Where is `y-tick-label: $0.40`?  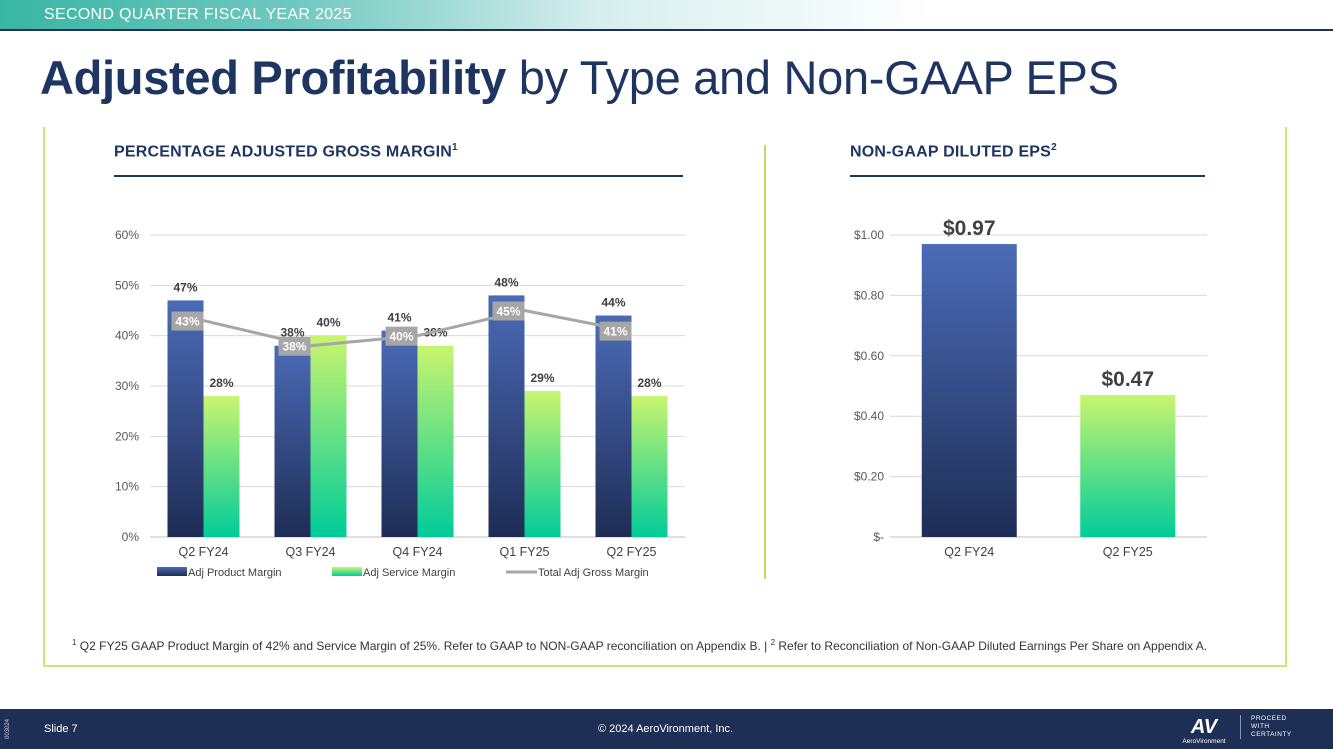 y-tick-label: $0.40 is located at coordinates (869, 416).